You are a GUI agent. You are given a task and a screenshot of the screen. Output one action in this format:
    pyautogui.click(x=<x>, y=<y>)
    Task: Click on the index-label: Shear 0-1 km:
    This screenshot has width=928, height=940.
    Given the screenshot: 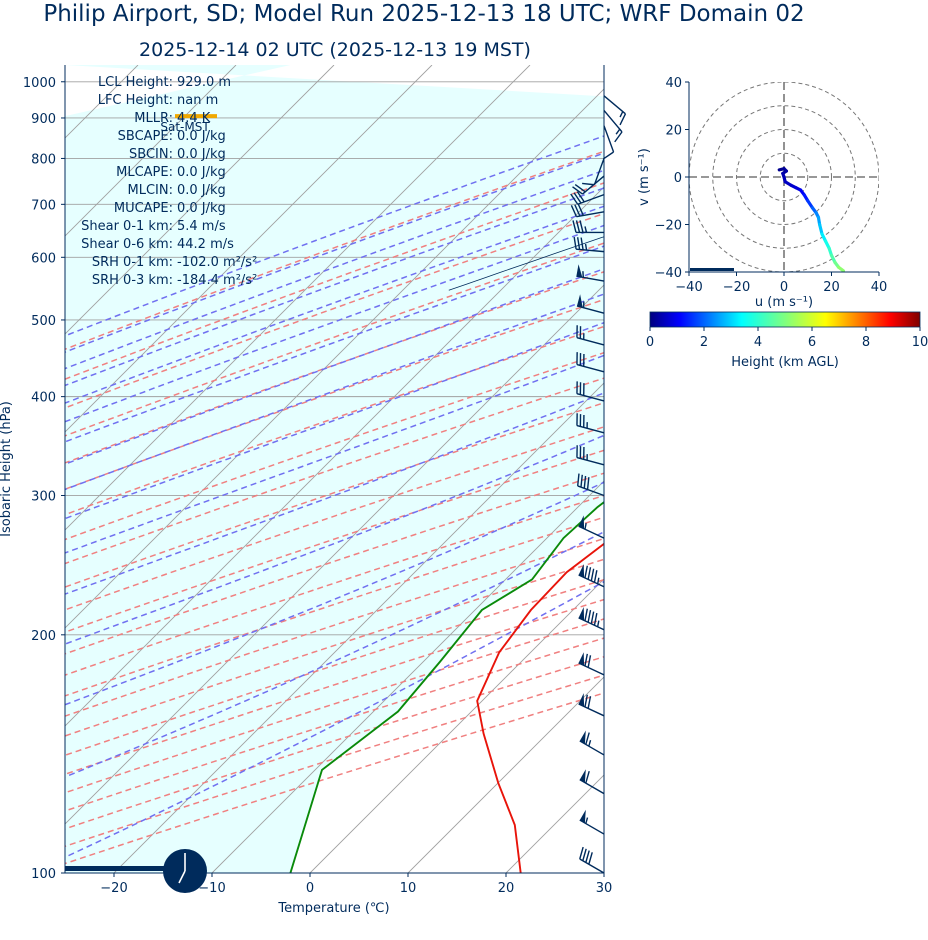 What is the action you would take?
    pyautogui.click(x=127, y=226)
    